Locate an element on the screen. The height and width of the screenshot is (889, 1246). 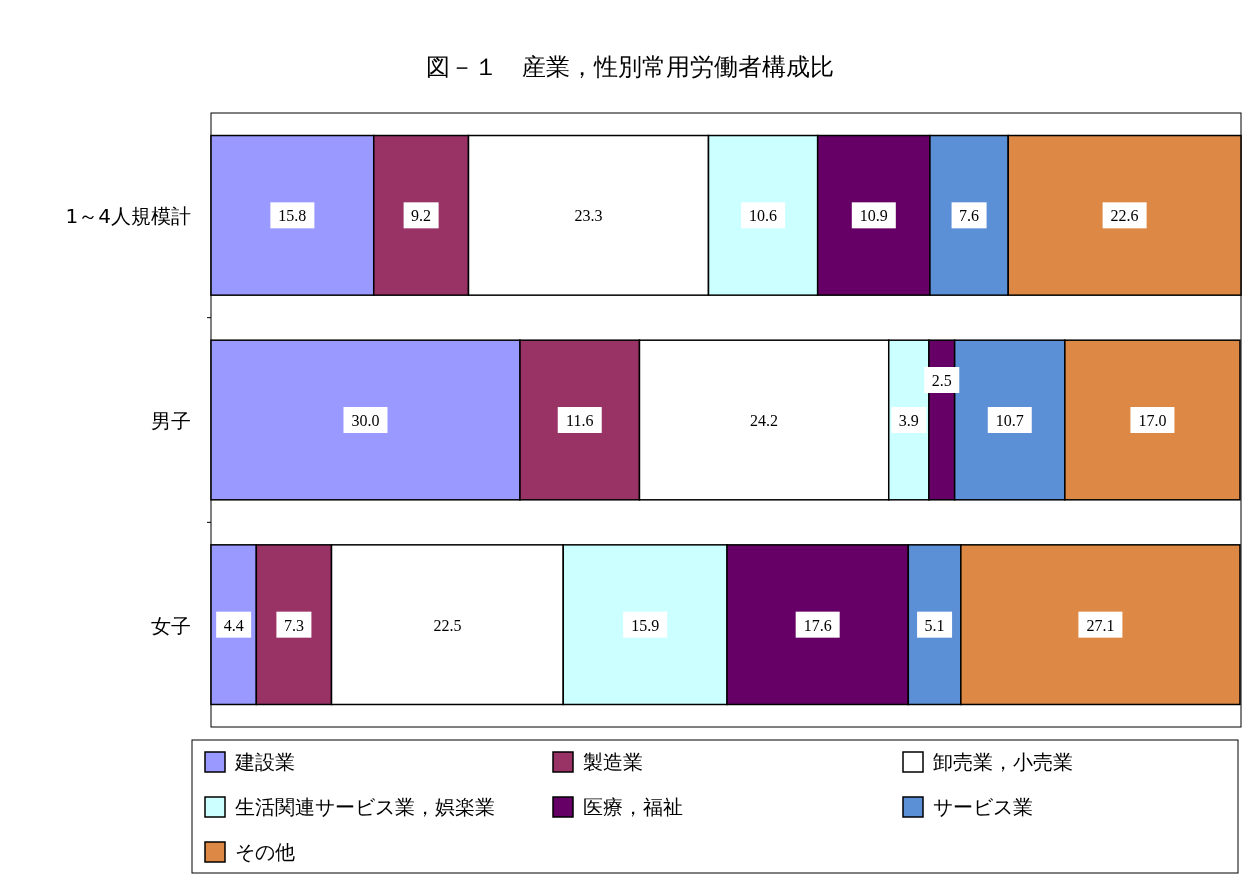
data-label: 10.7 is located at coordinates (1009, 420).